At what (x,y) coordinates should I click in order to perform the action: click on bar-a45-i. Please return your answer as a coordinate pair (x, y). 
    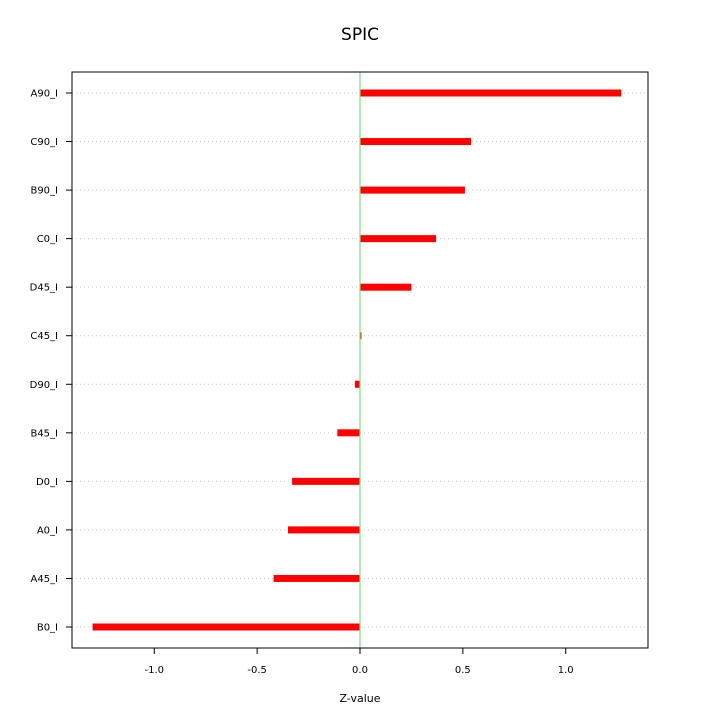
    Looking at the image, I should click on (316, 578).